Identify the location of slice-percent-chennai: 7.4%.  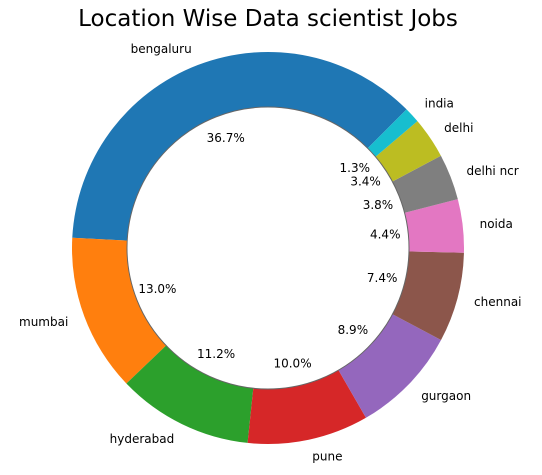
(382, 278).